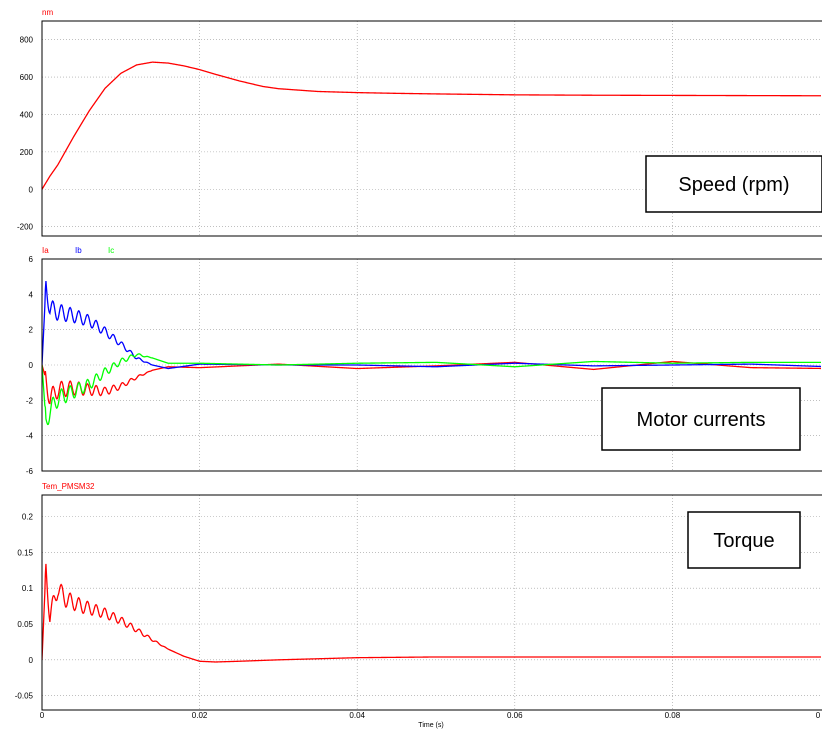 This screenshot has height=730, width=822. I want to click on series-label-nm: nm, so click(47, 12).